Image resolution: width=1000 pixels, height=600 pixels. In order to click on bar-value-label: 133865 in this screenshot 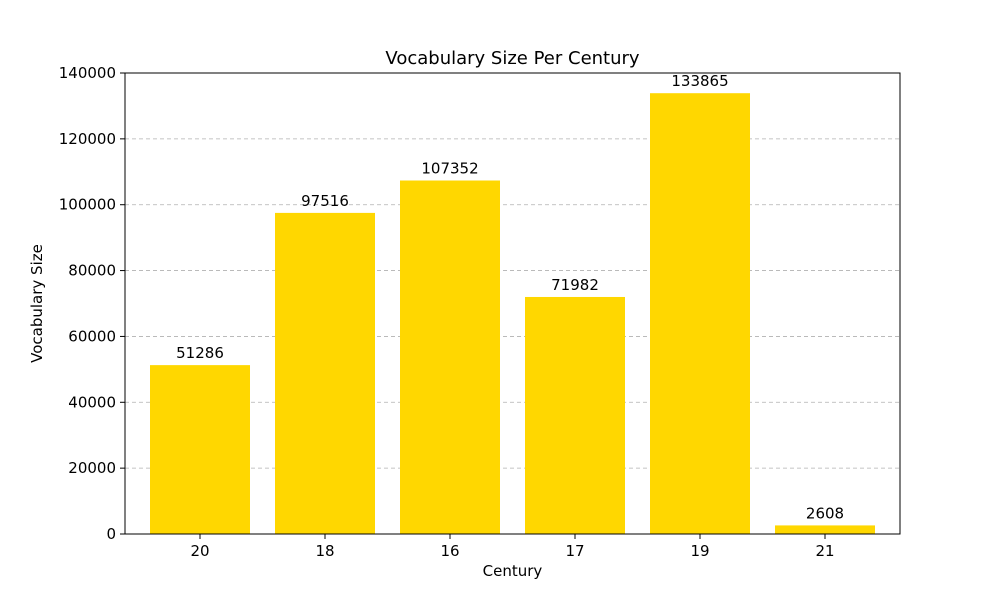, I will do `click(699, 81)`.